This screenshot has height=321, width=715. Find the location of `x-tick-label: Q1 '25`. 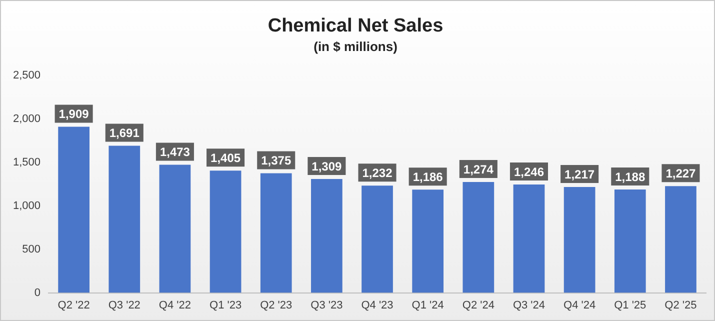

x-tick-label: Q1 '25 is located at coordinates (630, 305).